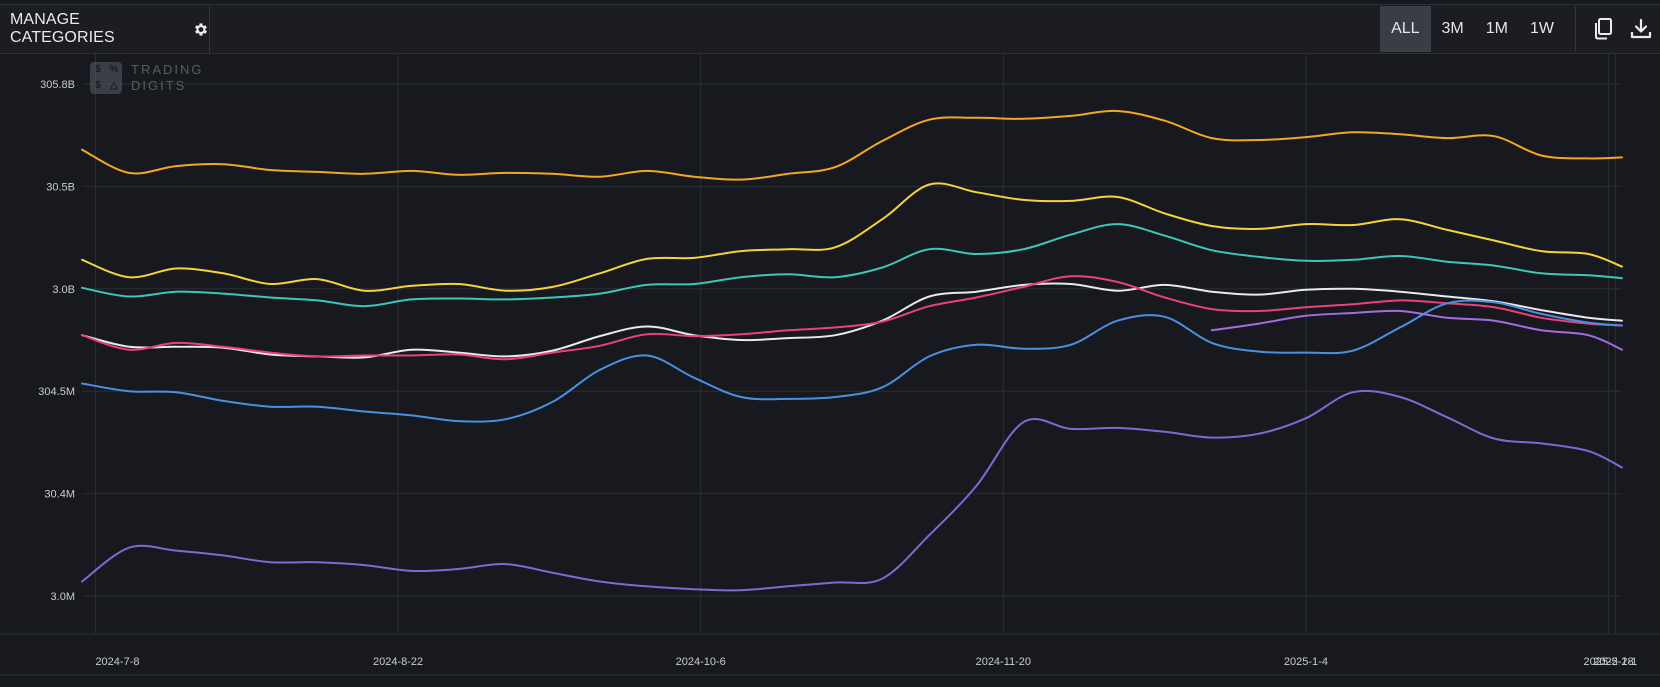 This screenshot has height=687, width=1660. I want to click on copy-icon, so click(1603, 29).